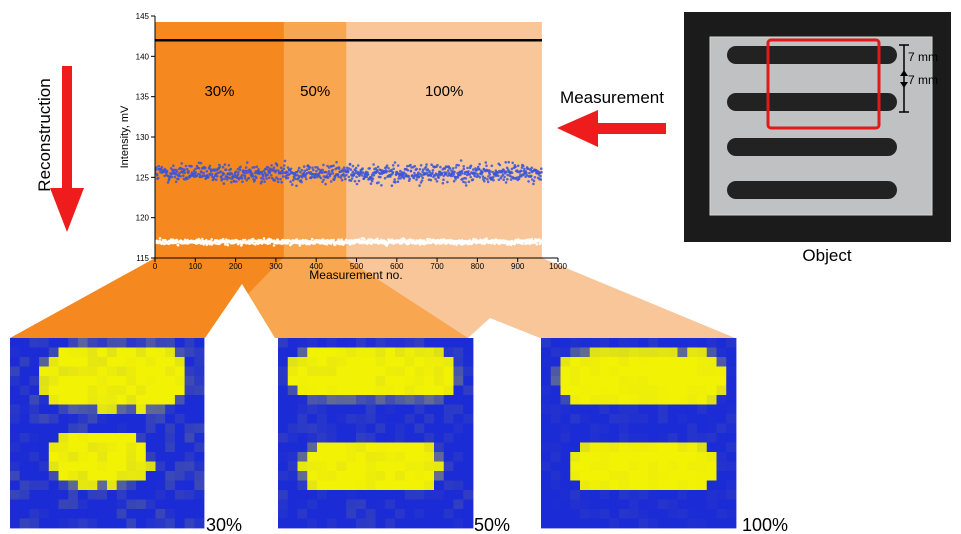 The width and height of the screenshot is (961, 534). Describe the element at coordinates (142, 258) in the screenshot. I see `y-tick-label: 115` at that location.